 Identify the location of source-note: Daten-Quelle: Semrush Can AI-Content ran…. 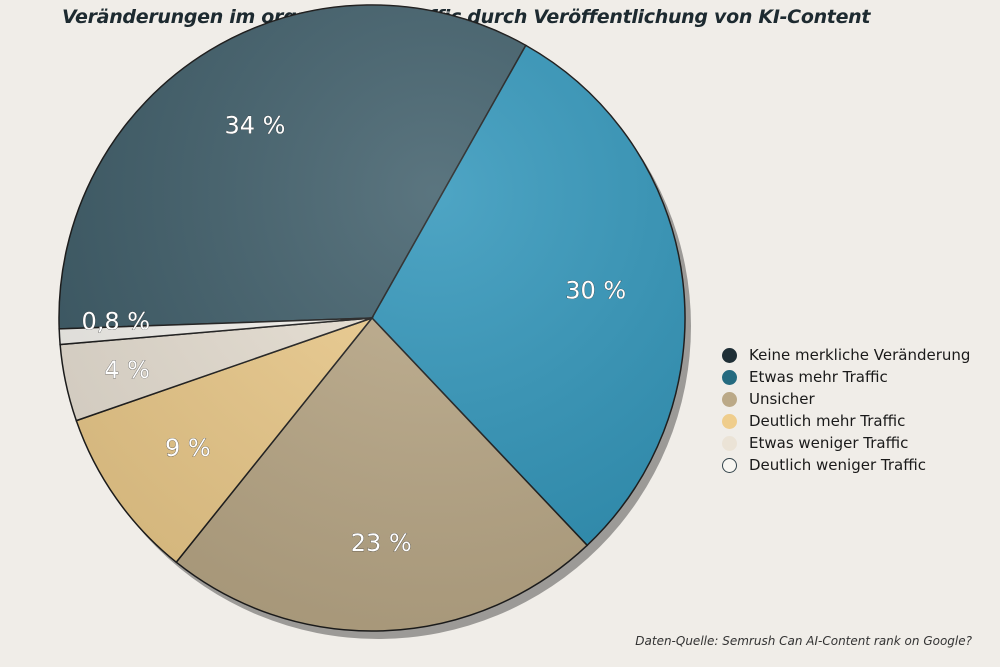
(803, 641).